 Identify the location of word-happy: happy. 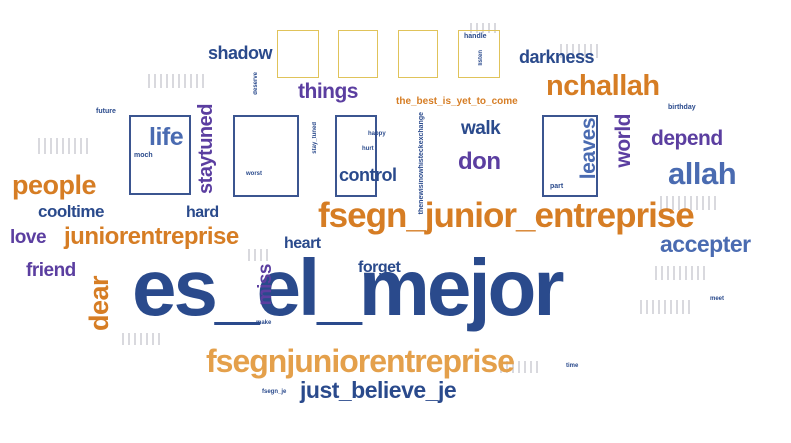
(377, 134).